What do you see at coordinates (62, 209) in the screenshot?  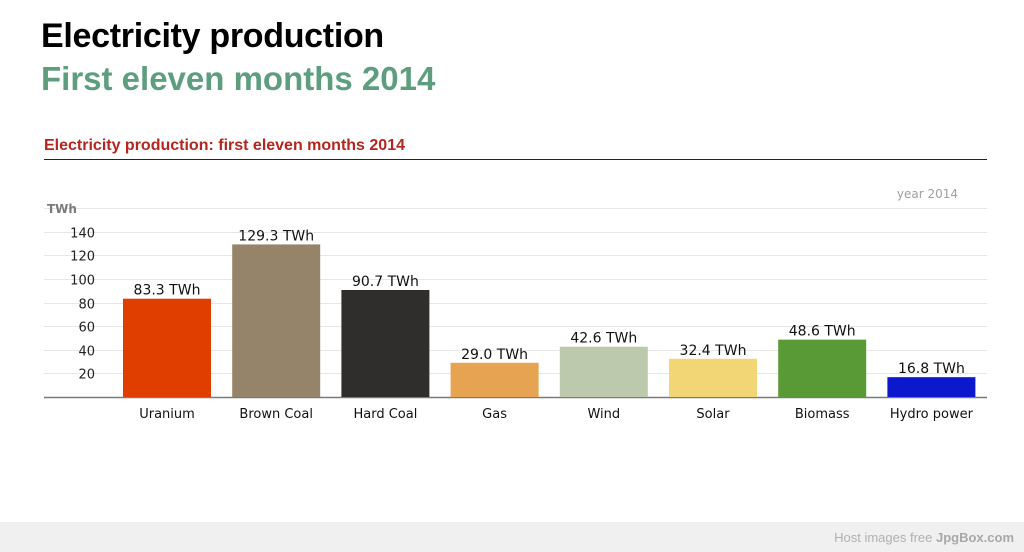 I see `y-axis-unit-label: TWh` at bounding box center [62, 209].